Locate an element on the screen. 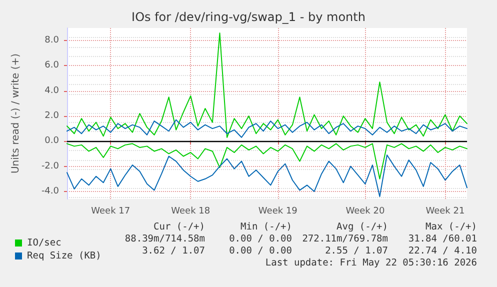  y-axis-title: Units read (-) / write (+) is located at coordinates (16, 113).